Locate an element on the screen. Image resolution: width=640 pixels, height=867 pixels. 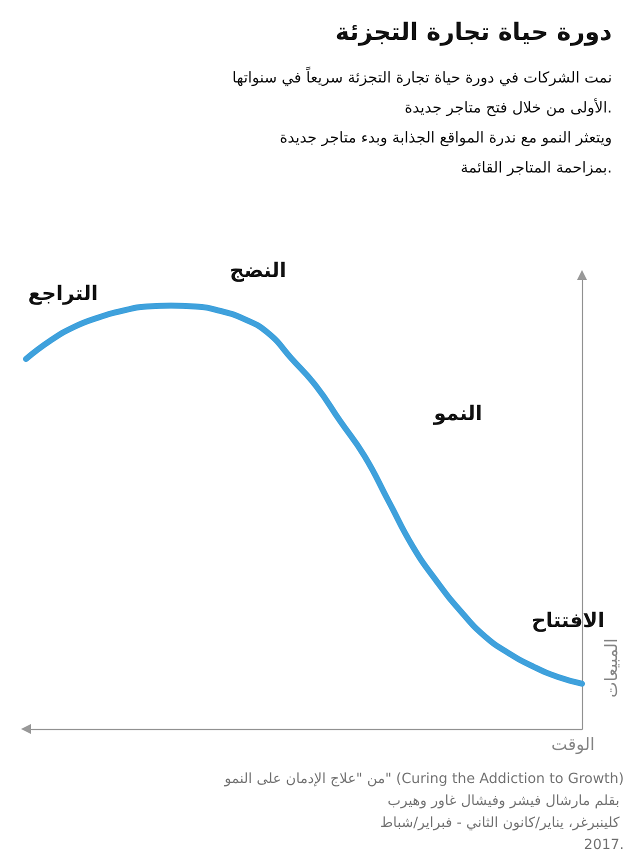
text: التراجع is located at coordinates (63, 293).